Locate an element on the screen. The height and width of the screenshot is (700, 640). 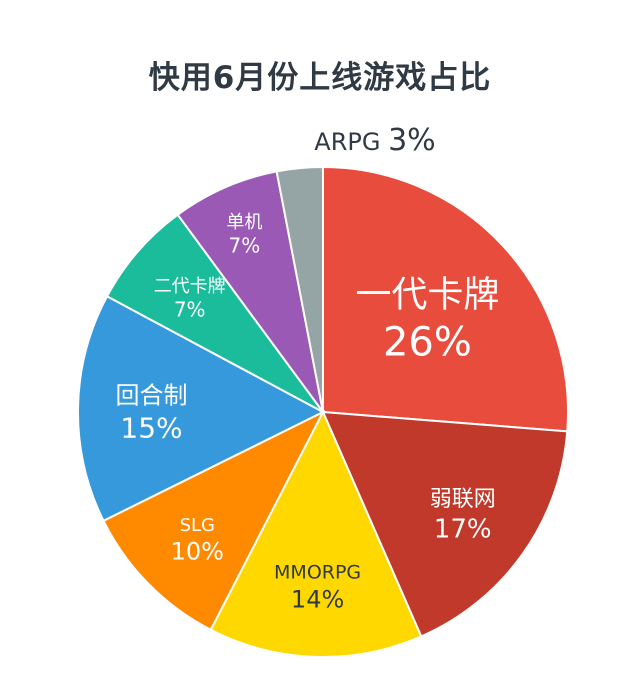
slice-label-name: ARPG is located at coordinates (351, 142).